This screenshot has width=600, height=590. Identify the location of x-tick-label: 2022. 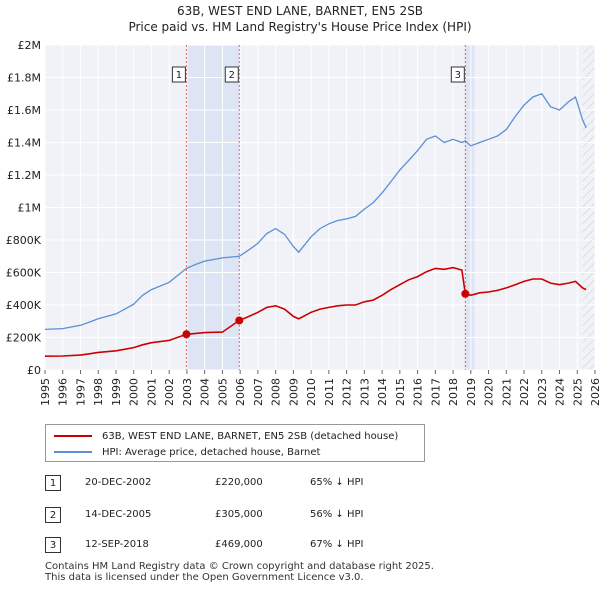
(524, 392).